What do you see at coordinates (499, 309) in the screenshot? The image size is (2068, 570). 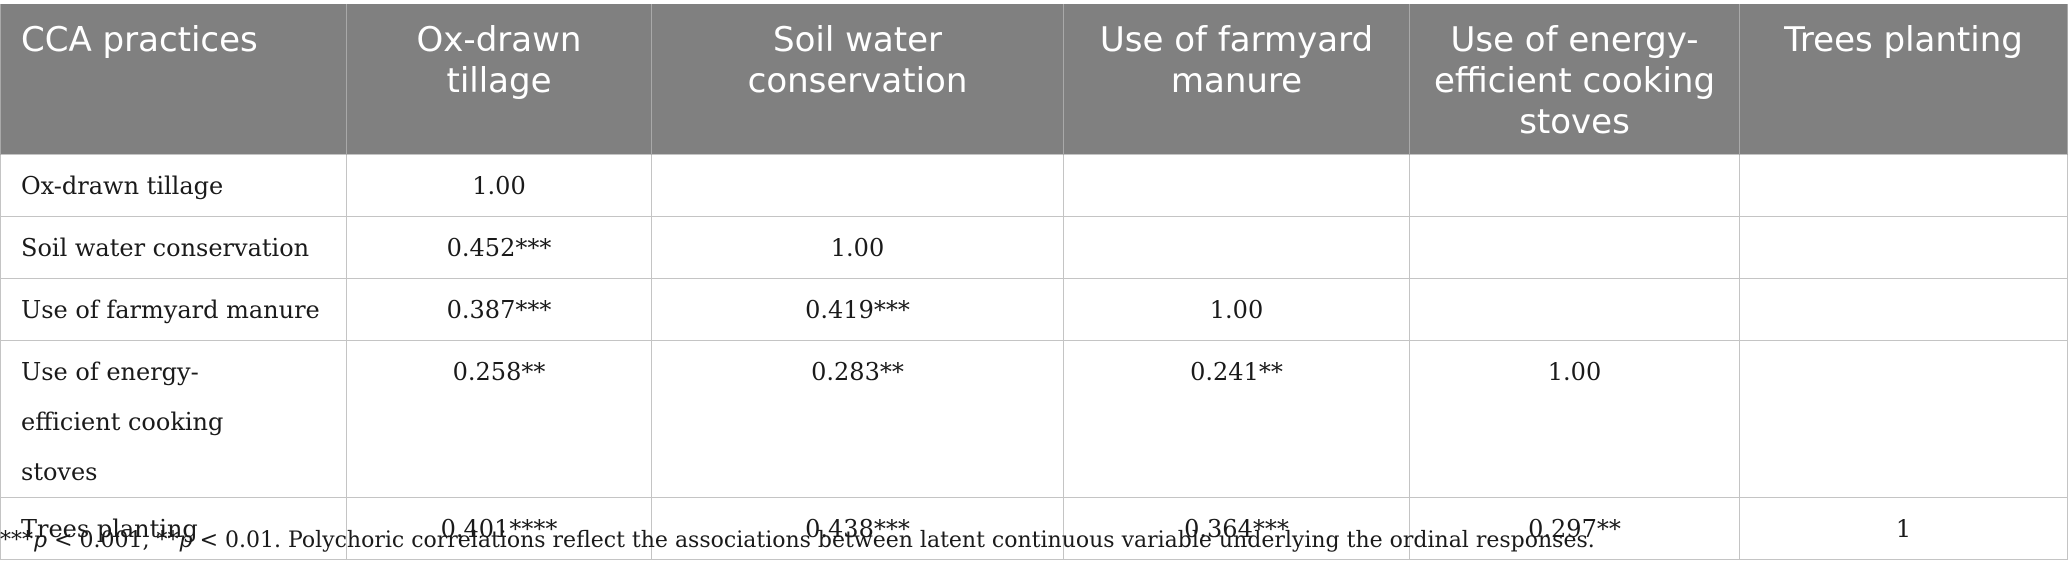 I see `table-cell: 0.387***` at bounding box center [499, 309].